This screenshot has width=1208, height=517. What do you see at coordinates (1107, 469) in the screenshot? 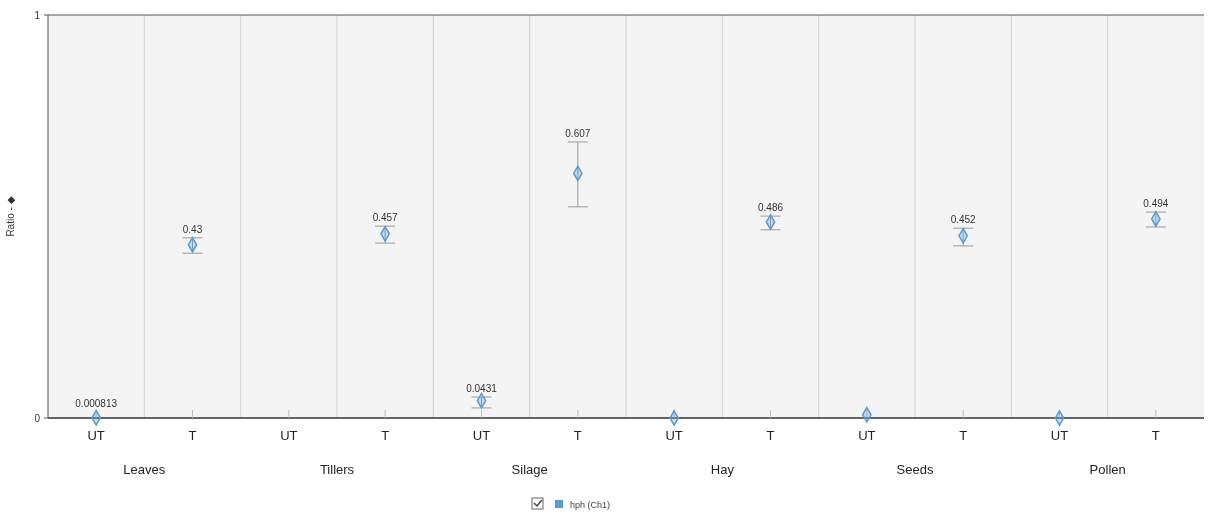
I see `text: Pollen` at bounding box center [1107, 469].